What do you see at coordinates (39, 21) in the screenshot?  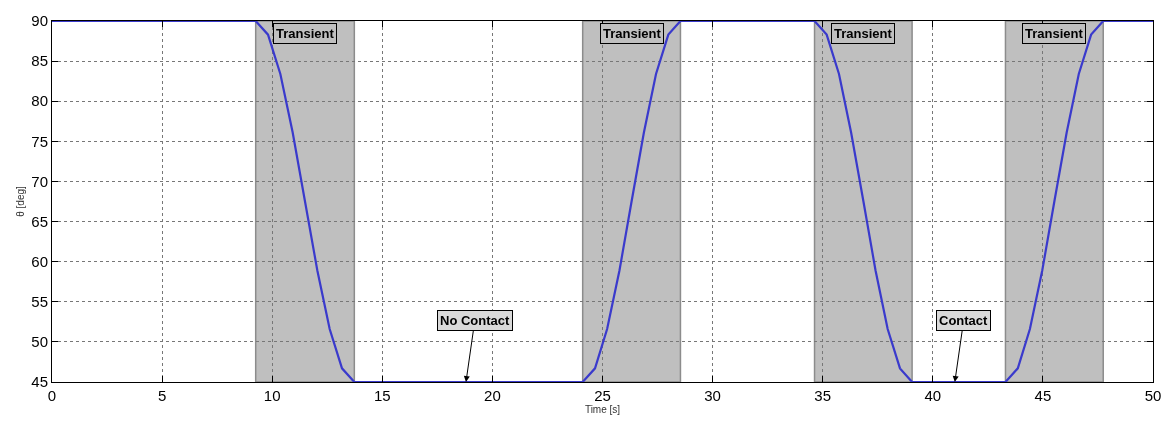 I see `y-tick-label: 90` at bounding box center [39, 21].